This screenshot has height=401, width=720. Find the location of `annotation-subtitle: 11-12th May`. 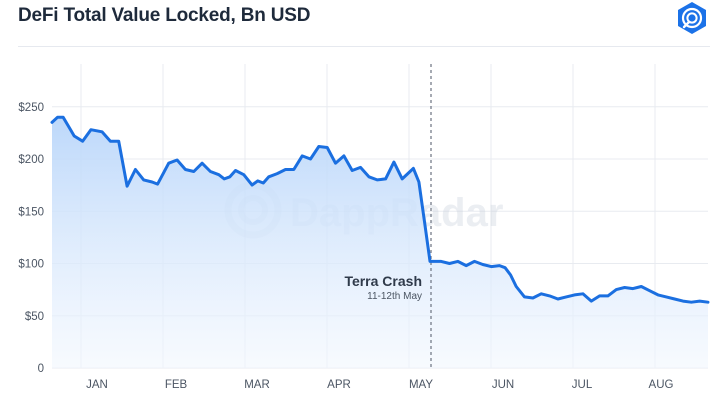

annotation-subtitle: 11-12th May is located at coordinates (394, 296).